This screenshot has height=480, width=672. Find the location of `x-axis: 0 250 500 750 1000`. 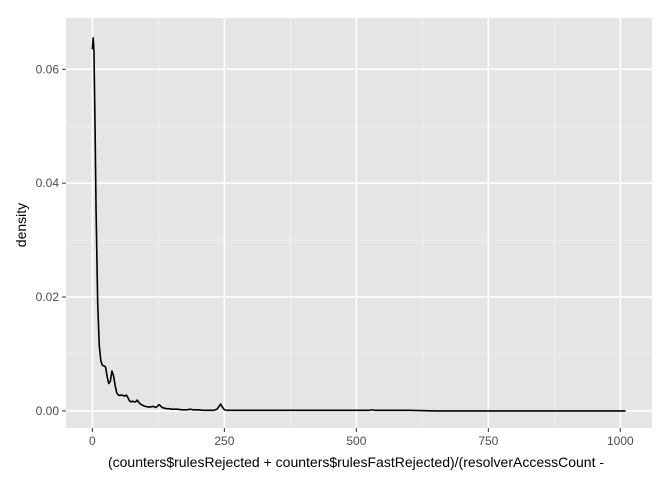

x-axis: 0 250 500 750 1000 is located at coordinates (361, 438).